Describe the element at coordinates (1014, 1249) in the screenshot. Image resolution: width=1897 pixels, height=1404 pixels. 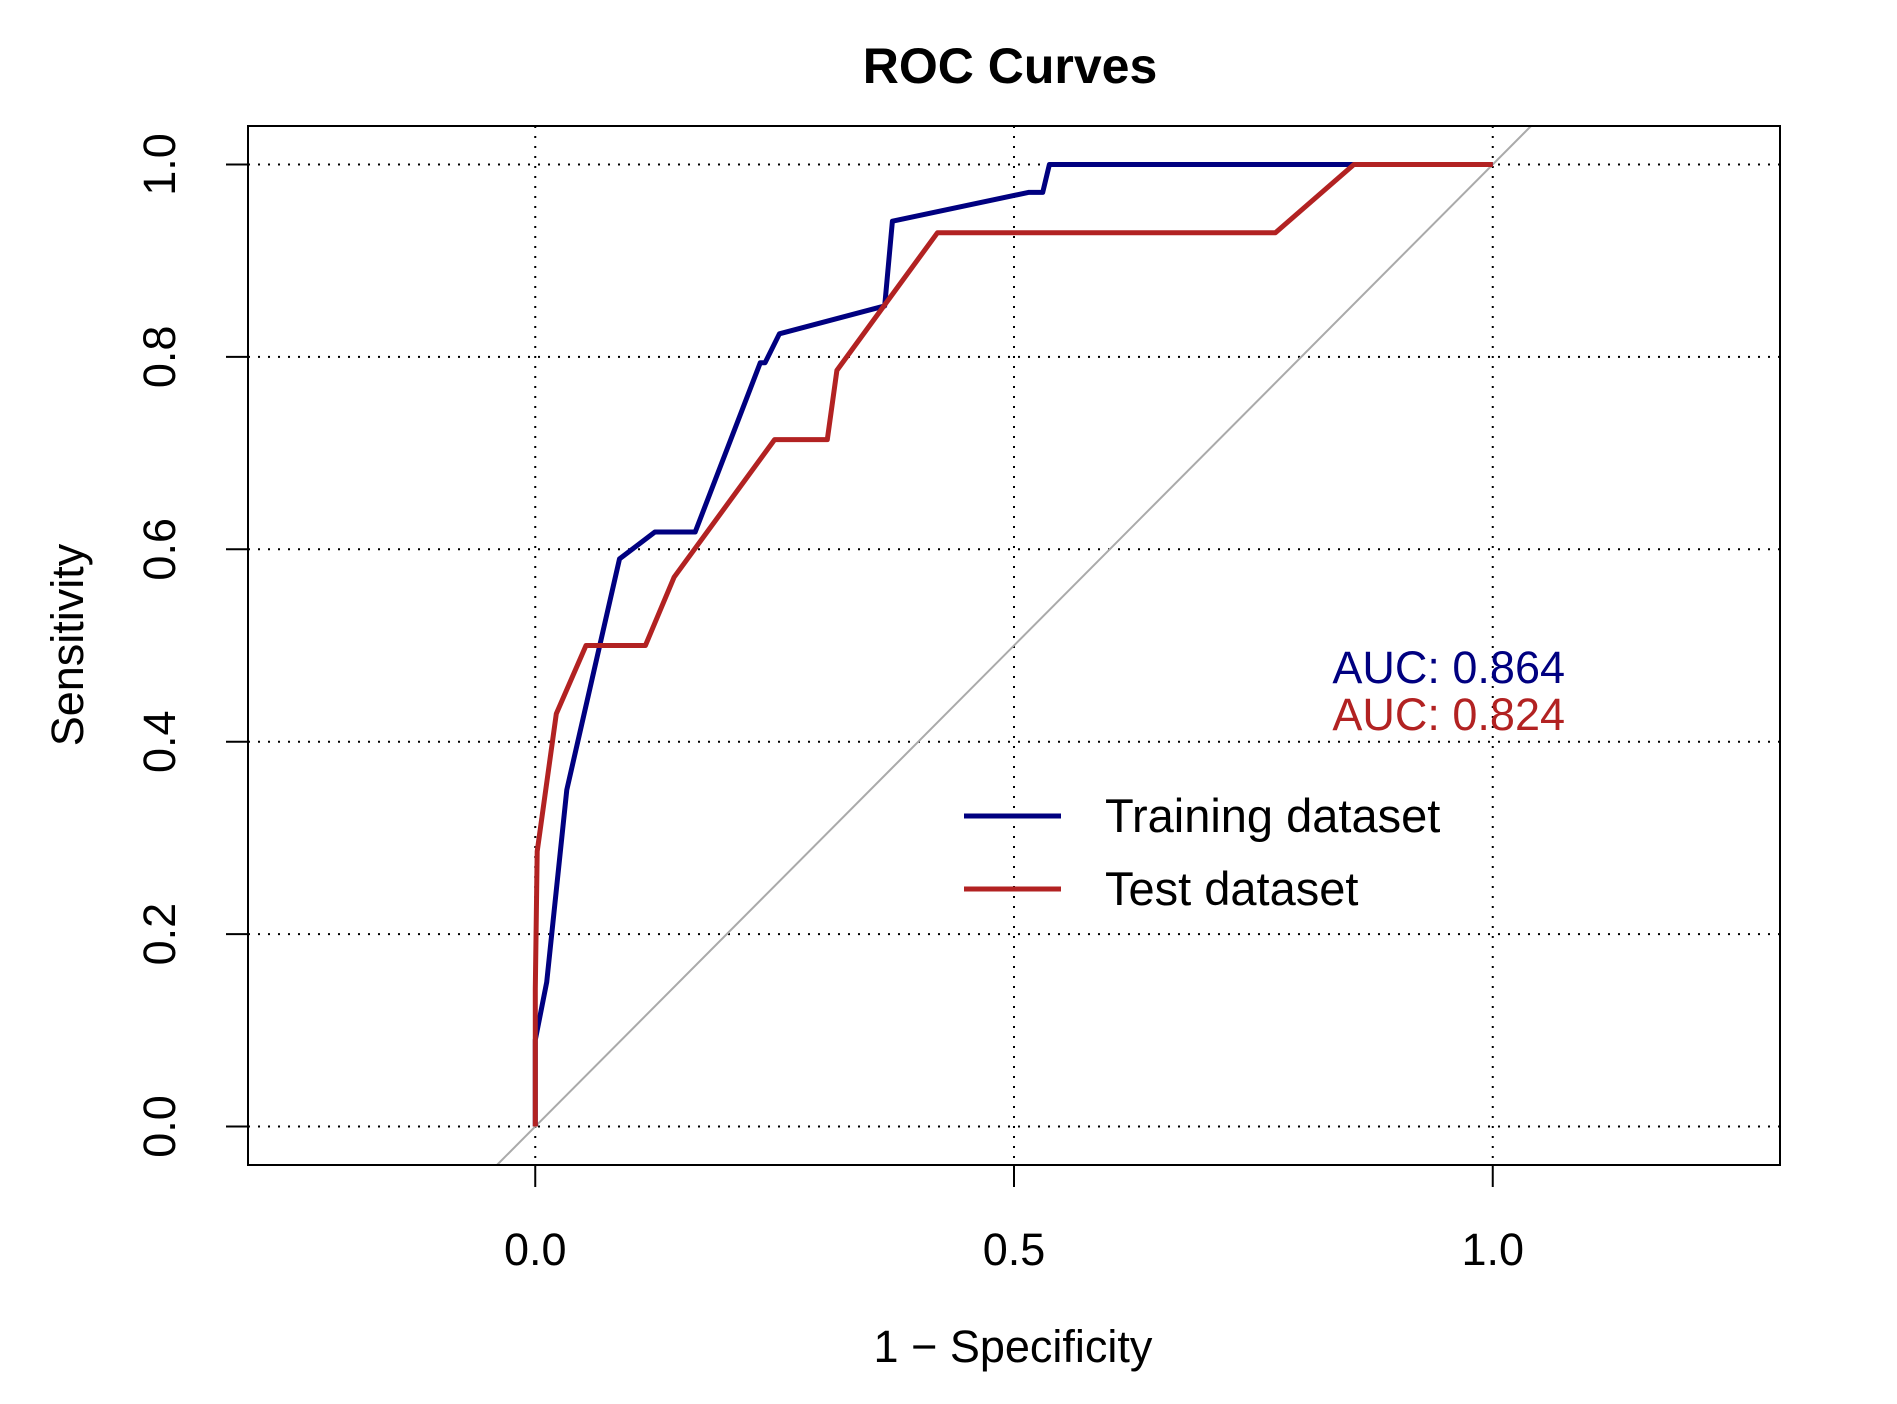
I see `x-tick-label-1: 0.5` at that location.